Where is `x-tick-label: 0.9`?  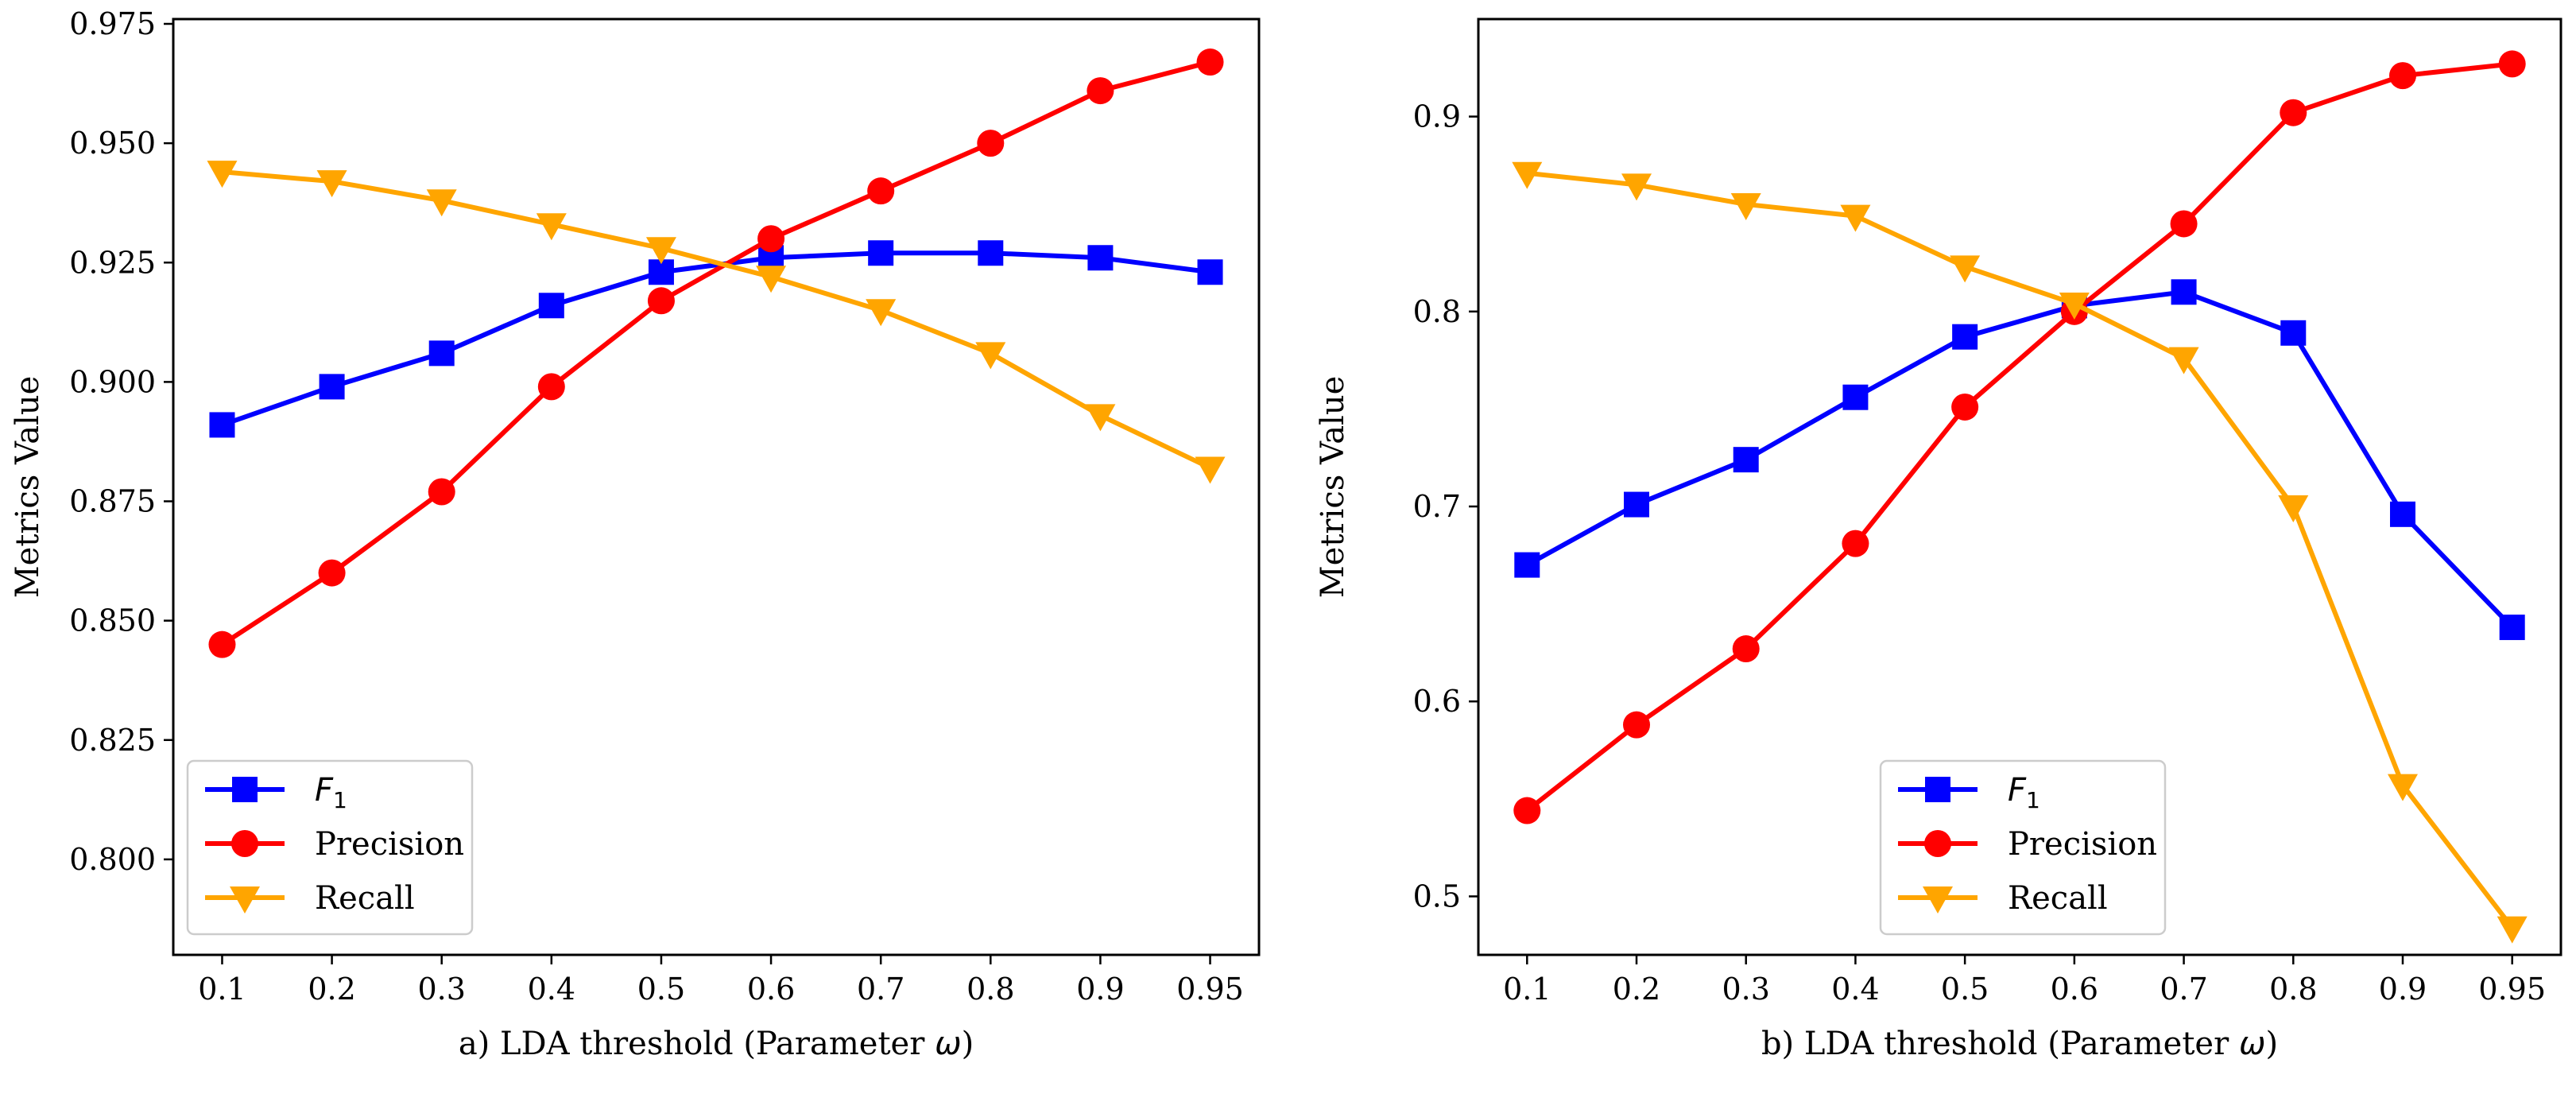
x-tick-label: 0.9 is located at coordinates (2403, 989).